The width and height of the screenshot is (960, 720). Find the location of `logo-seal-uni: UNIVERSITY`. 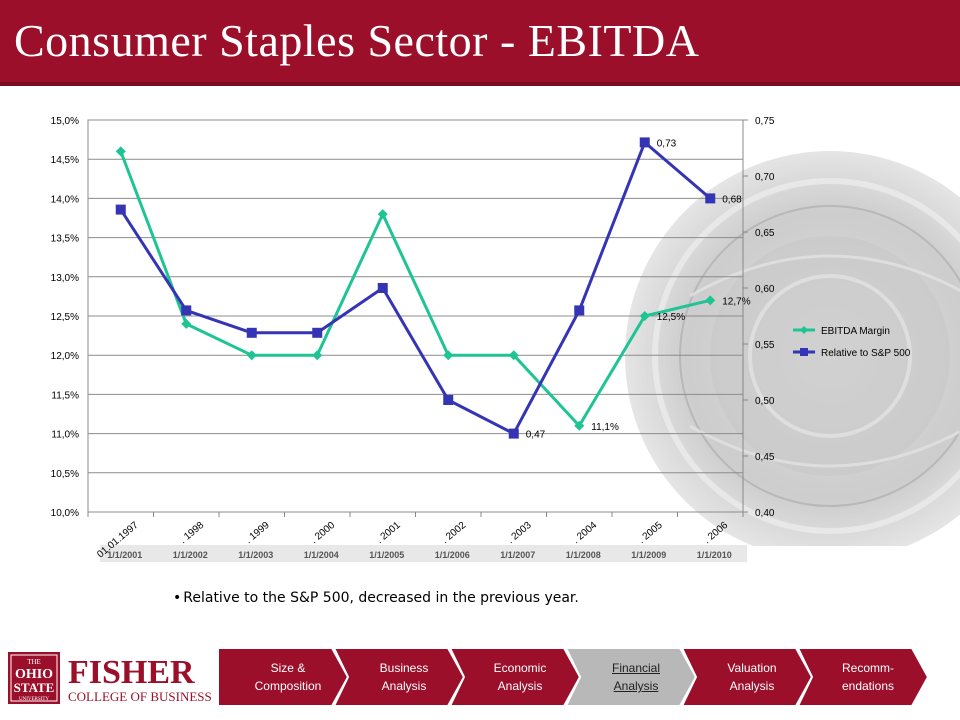

logo-seal-uni: UNIVERSITY is located at coordinates (34, 699).